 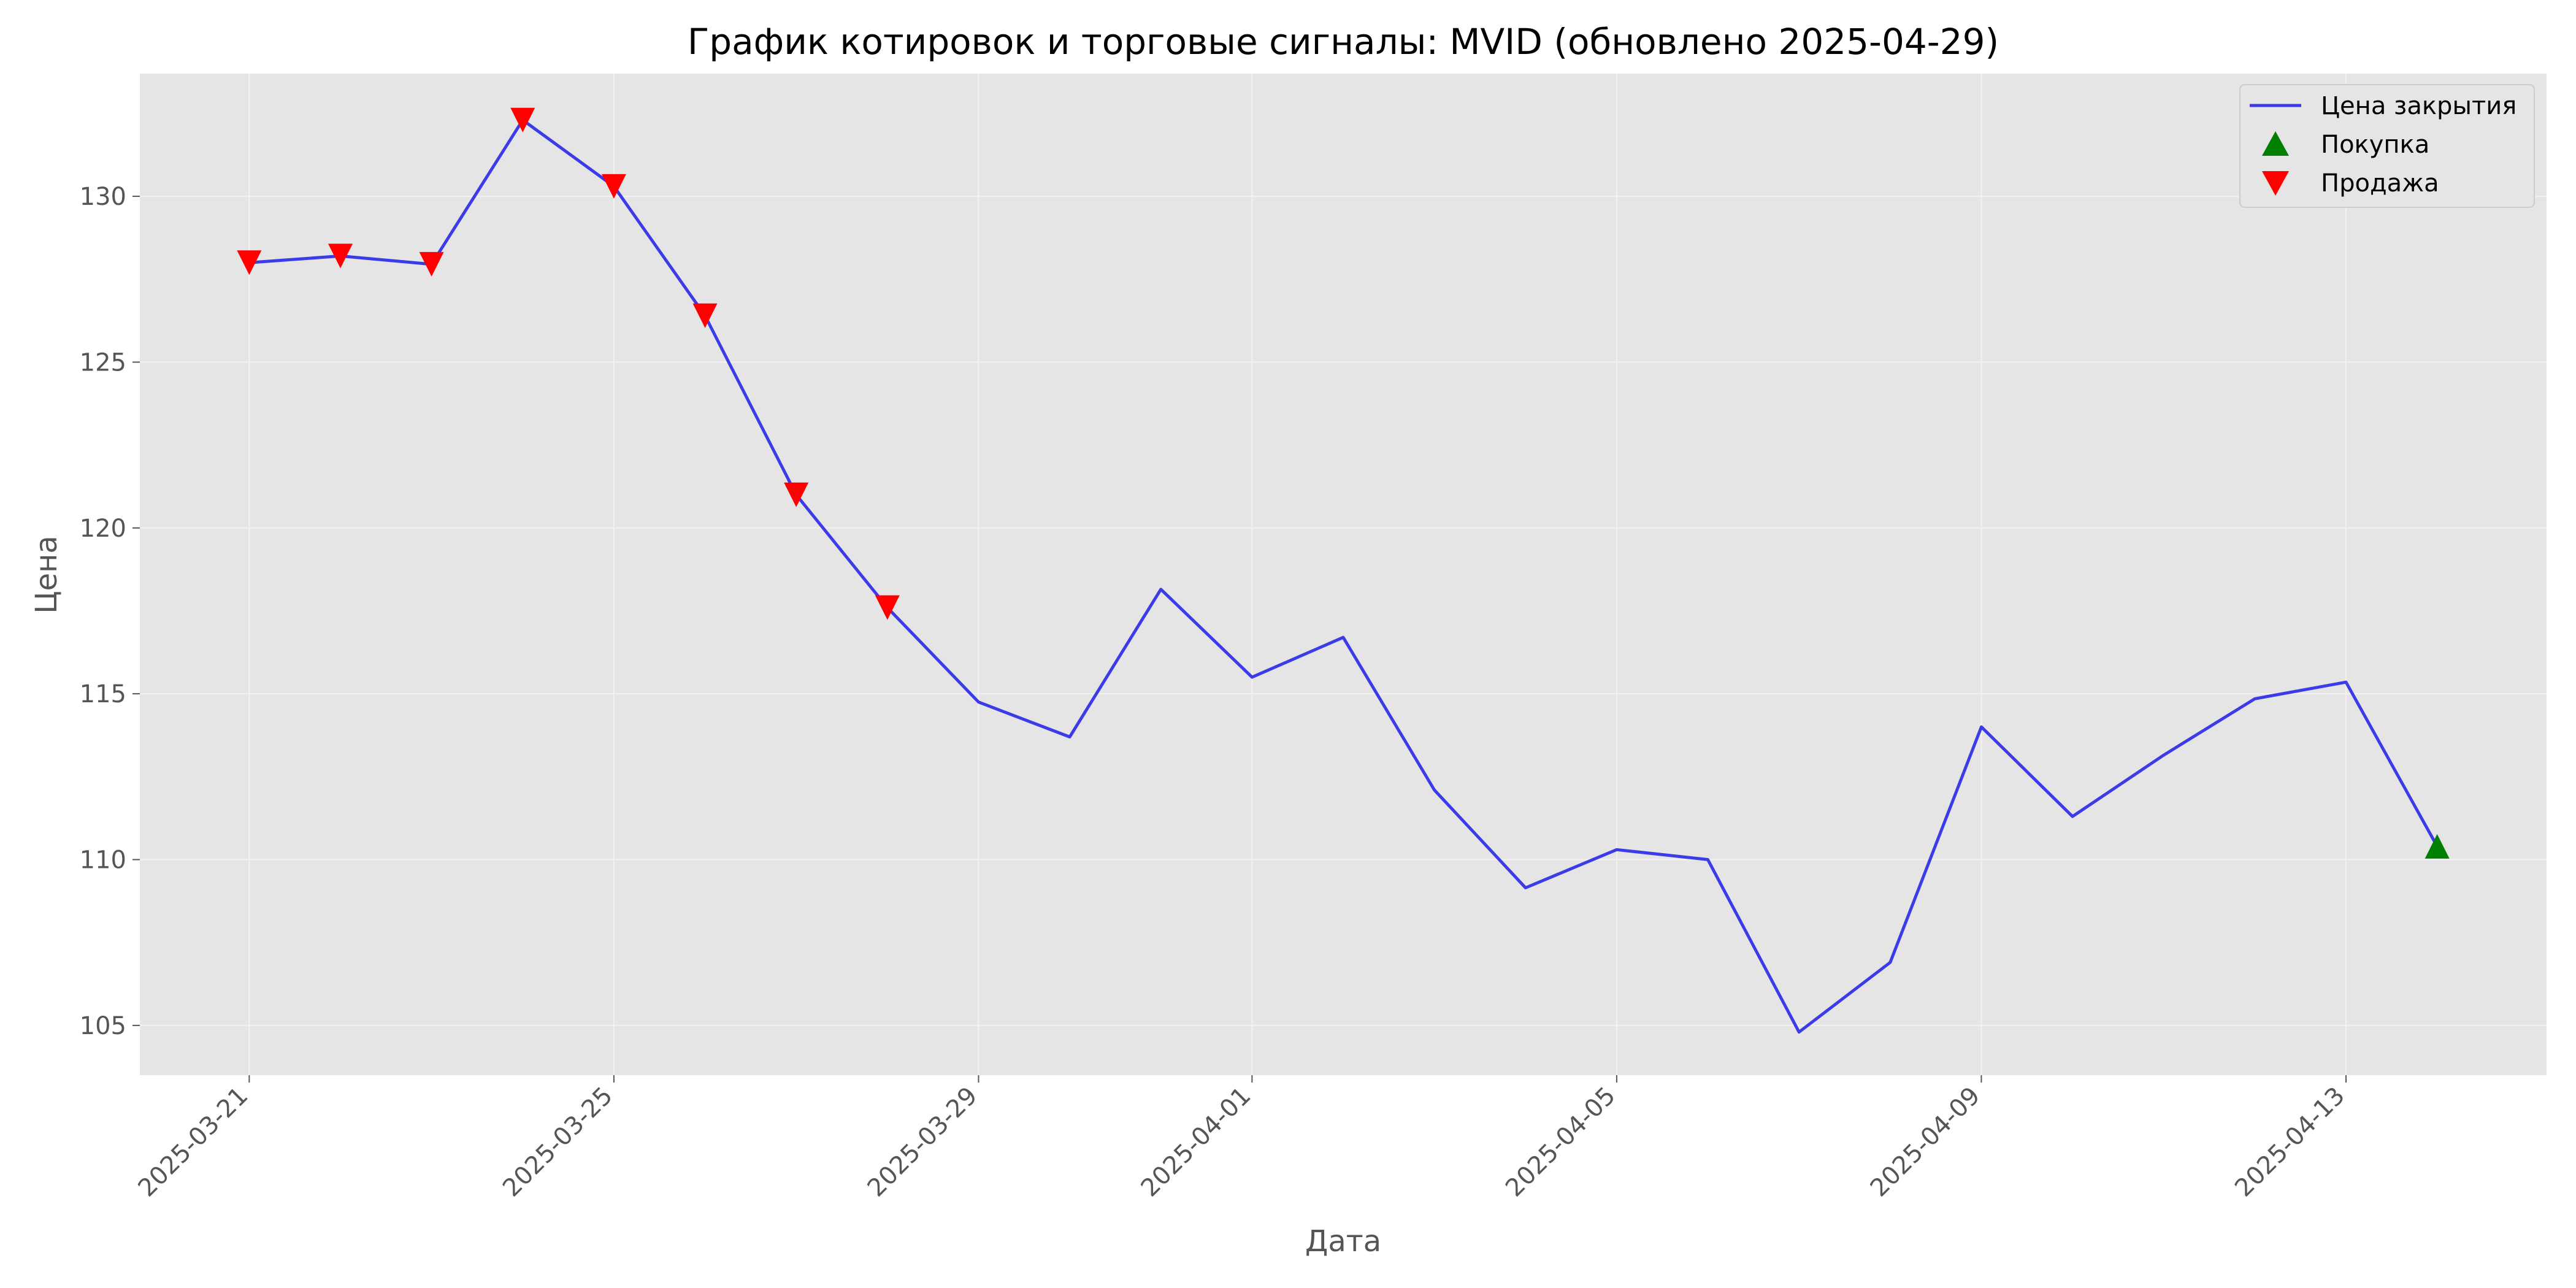 I want to click on y-tick-label: 120, so click(x=103, y=529).